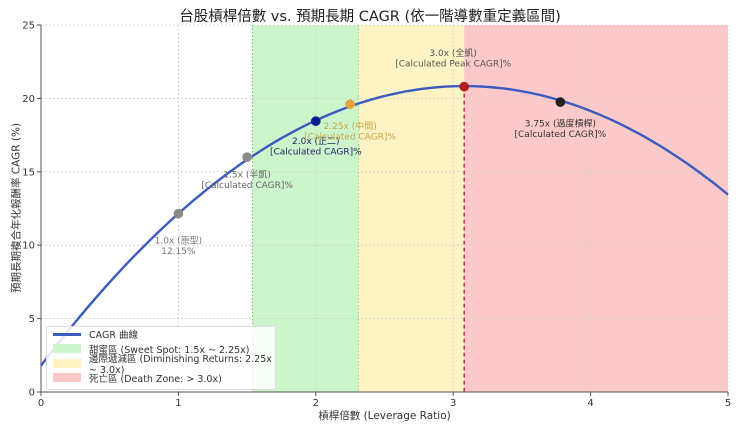  What do you see at coordinates (178, 403) in the screenshot?
I see `x-tick-label: 1` at bounding box center [178, 403].